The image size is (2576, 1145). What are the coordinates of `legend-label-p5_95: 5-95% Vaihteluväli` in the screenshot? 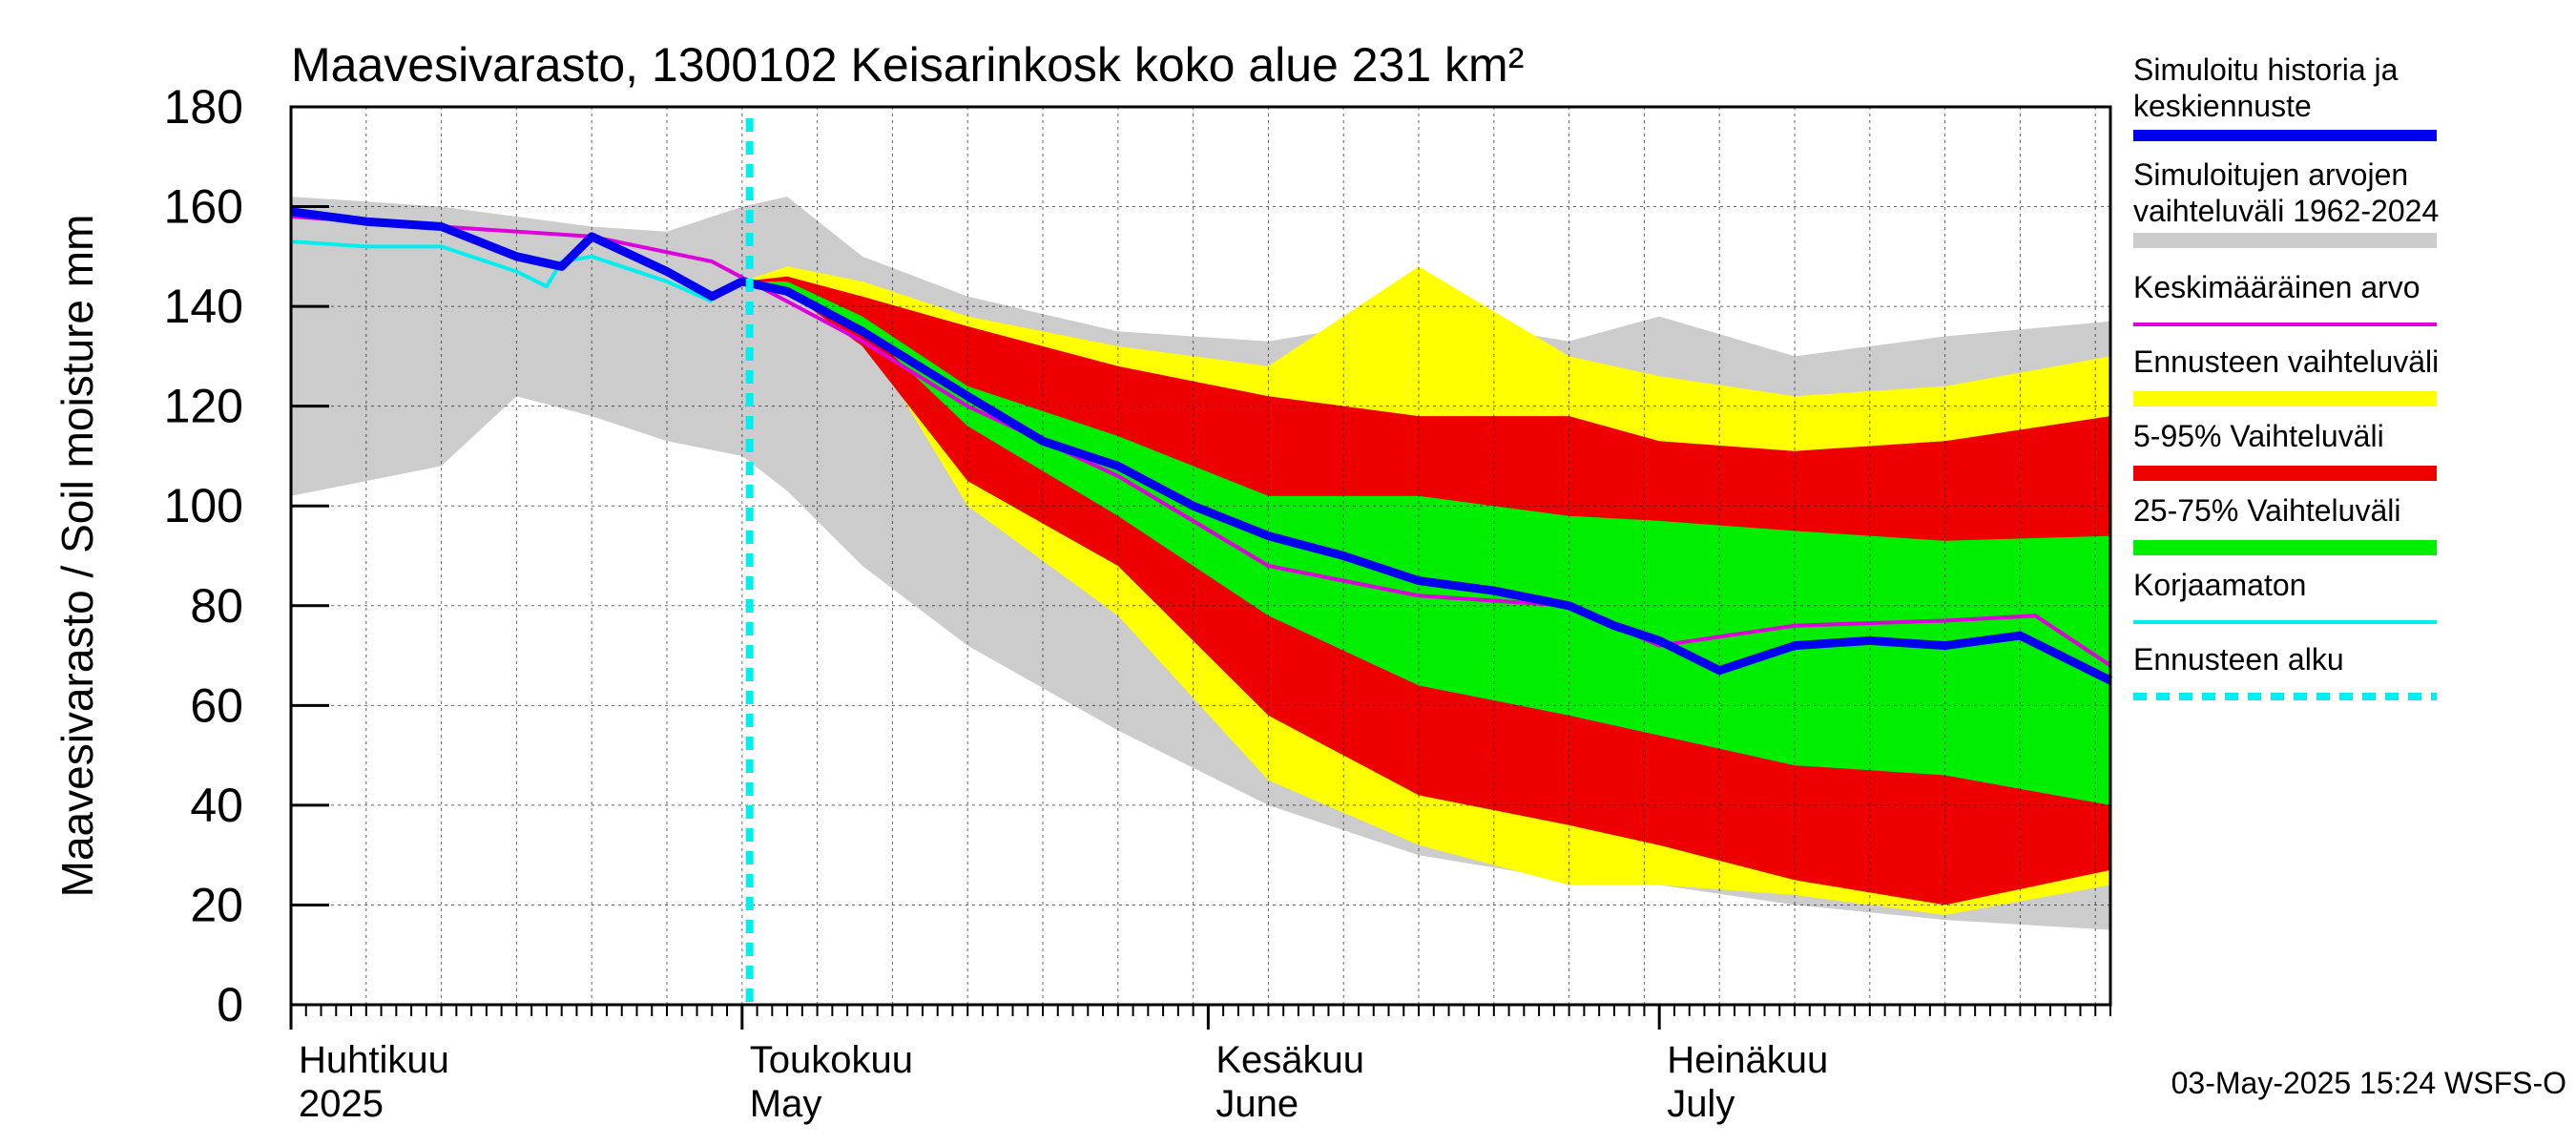 It's located at (2258, 436).